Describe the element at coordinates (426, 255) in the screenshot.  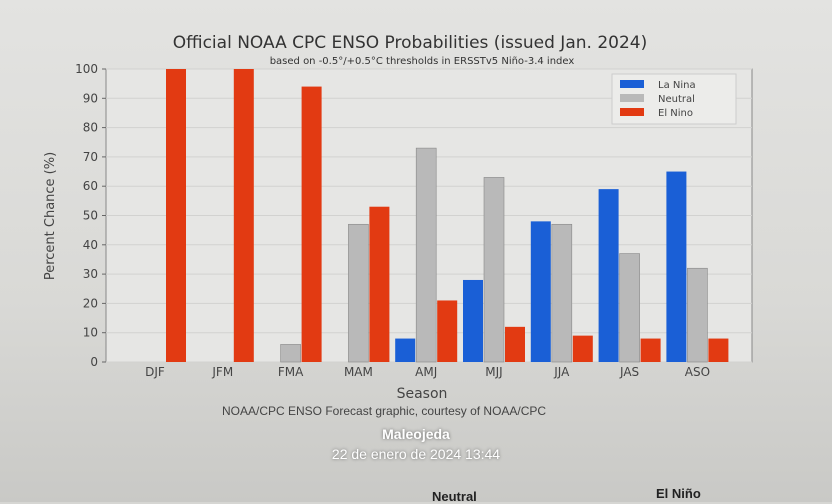
I see `bar-neutral-amj` at that location.